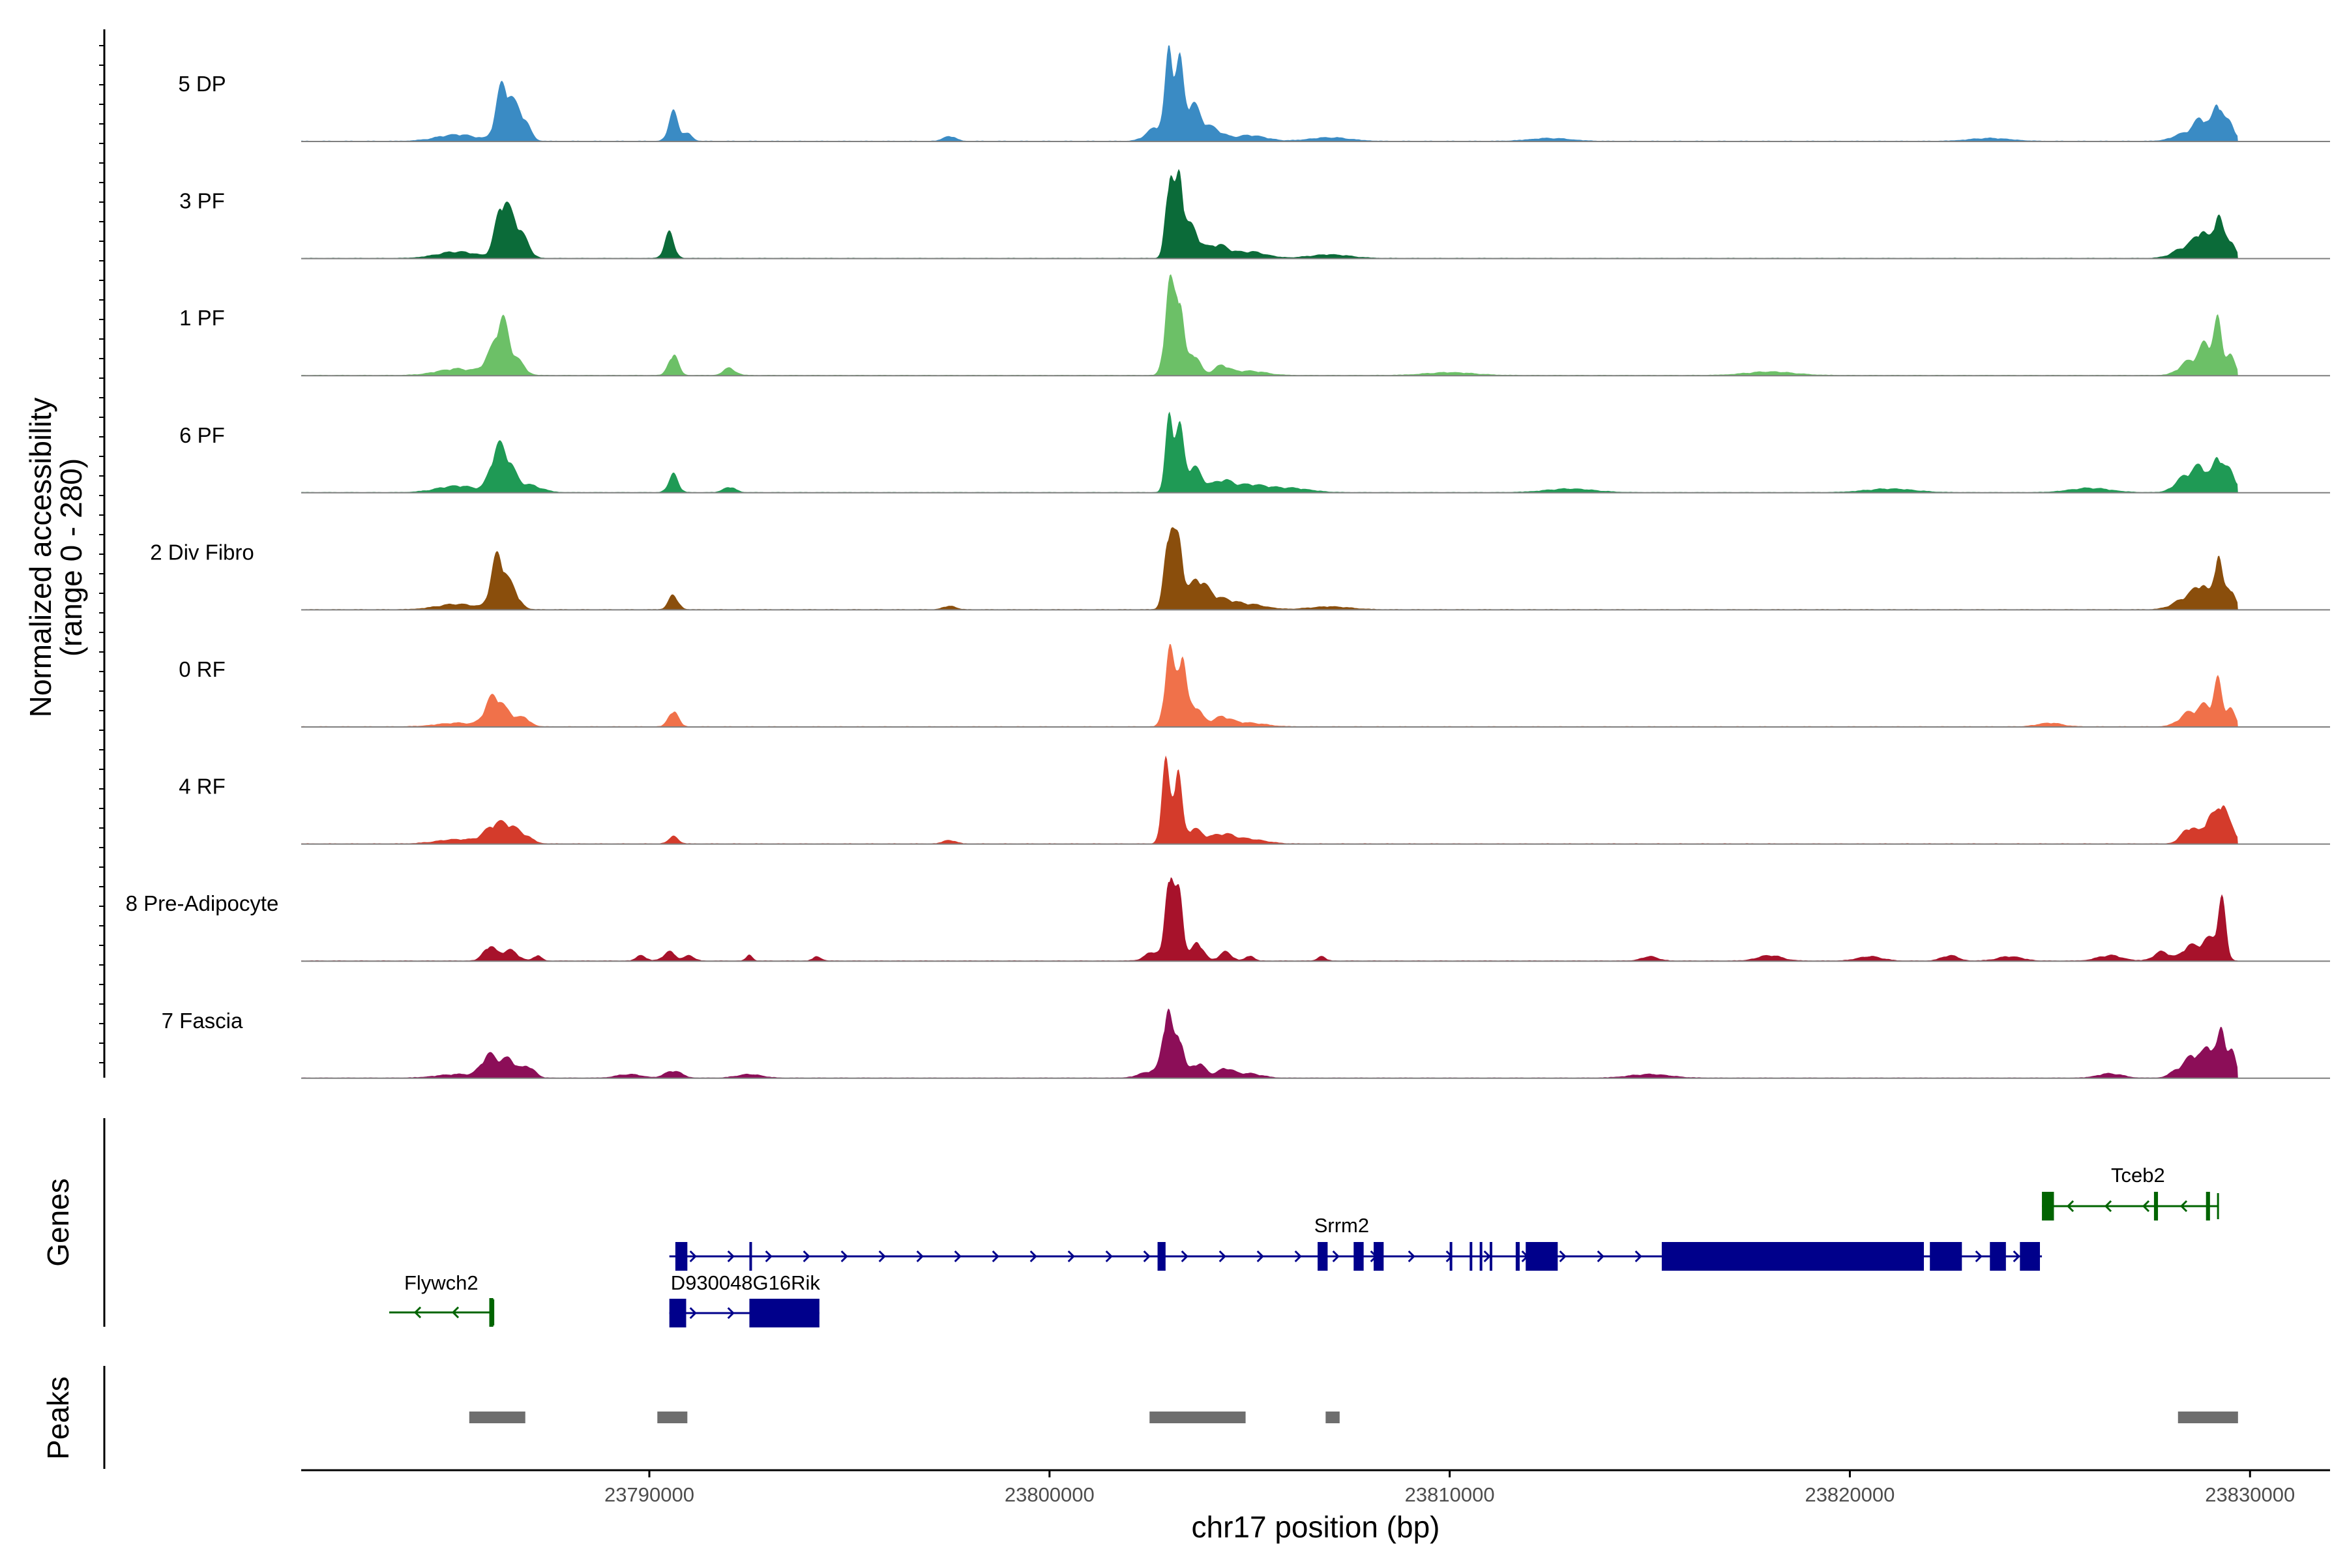 The image size is (2347, 1568). I want to click on track-6-pf: 6 PF, so click(1254, 453).